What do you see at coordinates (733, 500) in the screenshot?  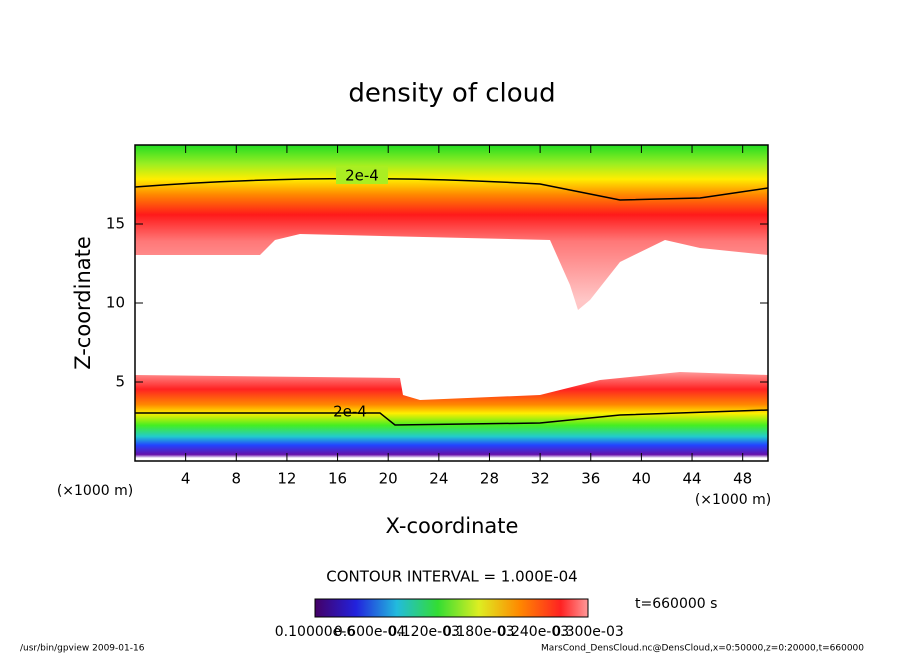 I see `x-unit-label: (×1000 m)` at bounding box center [733, 500].